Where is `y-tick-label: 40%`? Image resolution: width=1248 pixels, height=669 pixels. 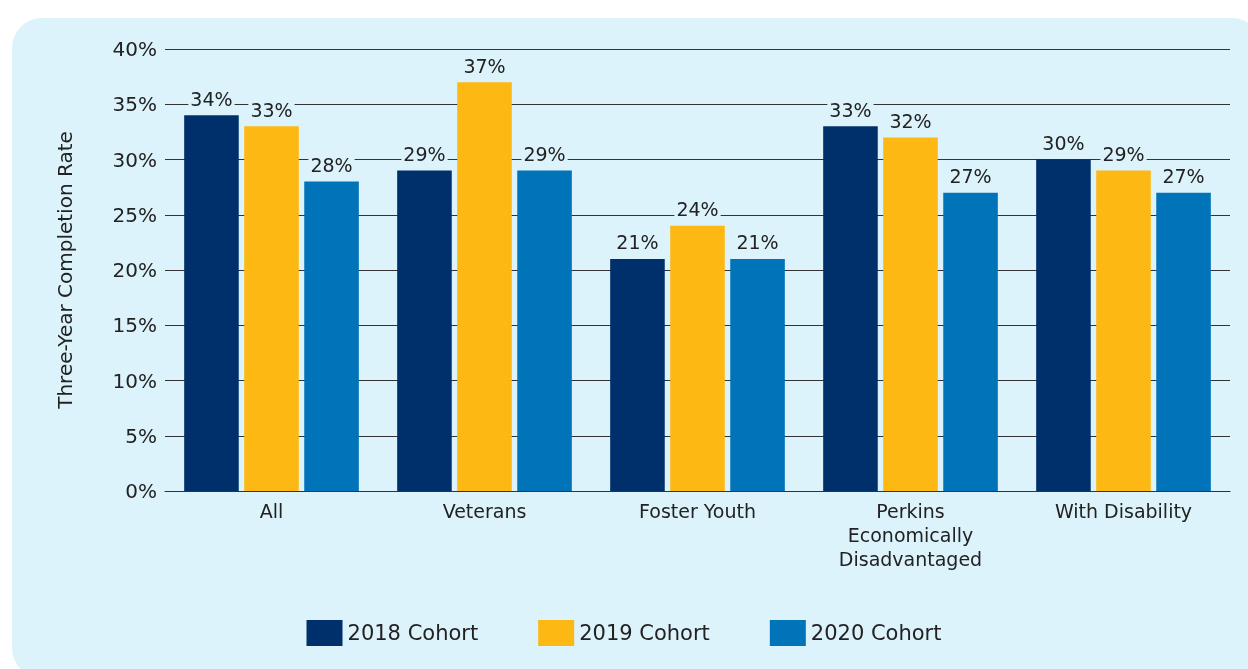 y-tick-label: 40% is located at coordinates (134, 49).